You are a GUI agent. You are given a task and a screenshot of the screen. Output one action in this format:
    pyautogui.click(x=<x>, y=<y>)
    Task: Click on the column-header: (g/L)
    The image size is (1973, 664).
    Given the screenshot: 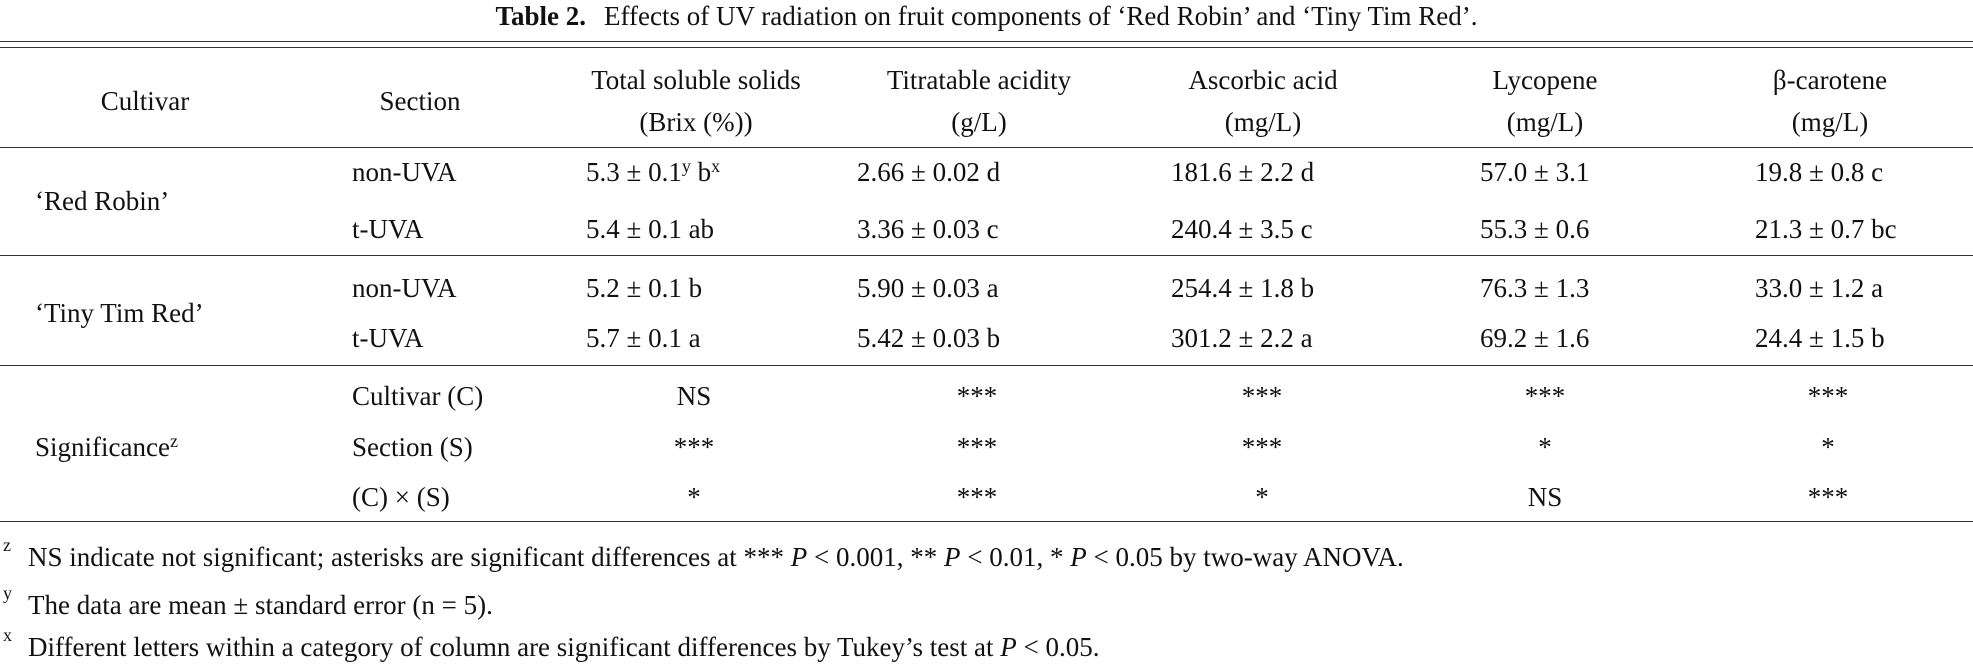 What is the action you would take?
    pyautogui.click(x=979, y=122)
    